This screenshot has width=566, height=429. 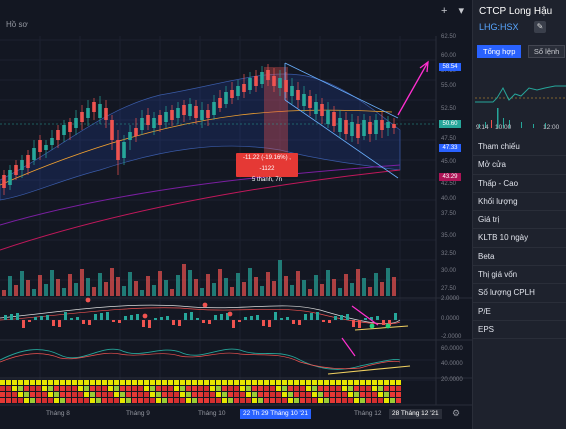 What do you see at coordinates (519, 257) in the screenshot?
I see `stat-row: Beta` at bounding box center [519, 257].